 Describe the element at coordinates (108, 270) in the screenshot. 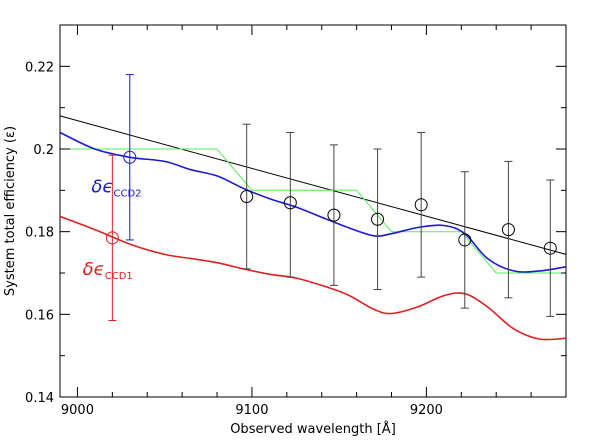

I see `annotation-ccd1: δϵCCD1` at that location.